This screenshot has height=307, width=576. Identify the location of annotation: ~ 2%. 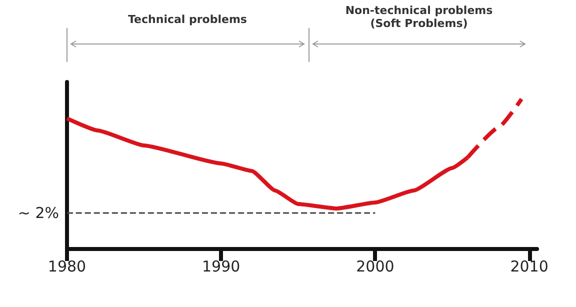
(38, 213).